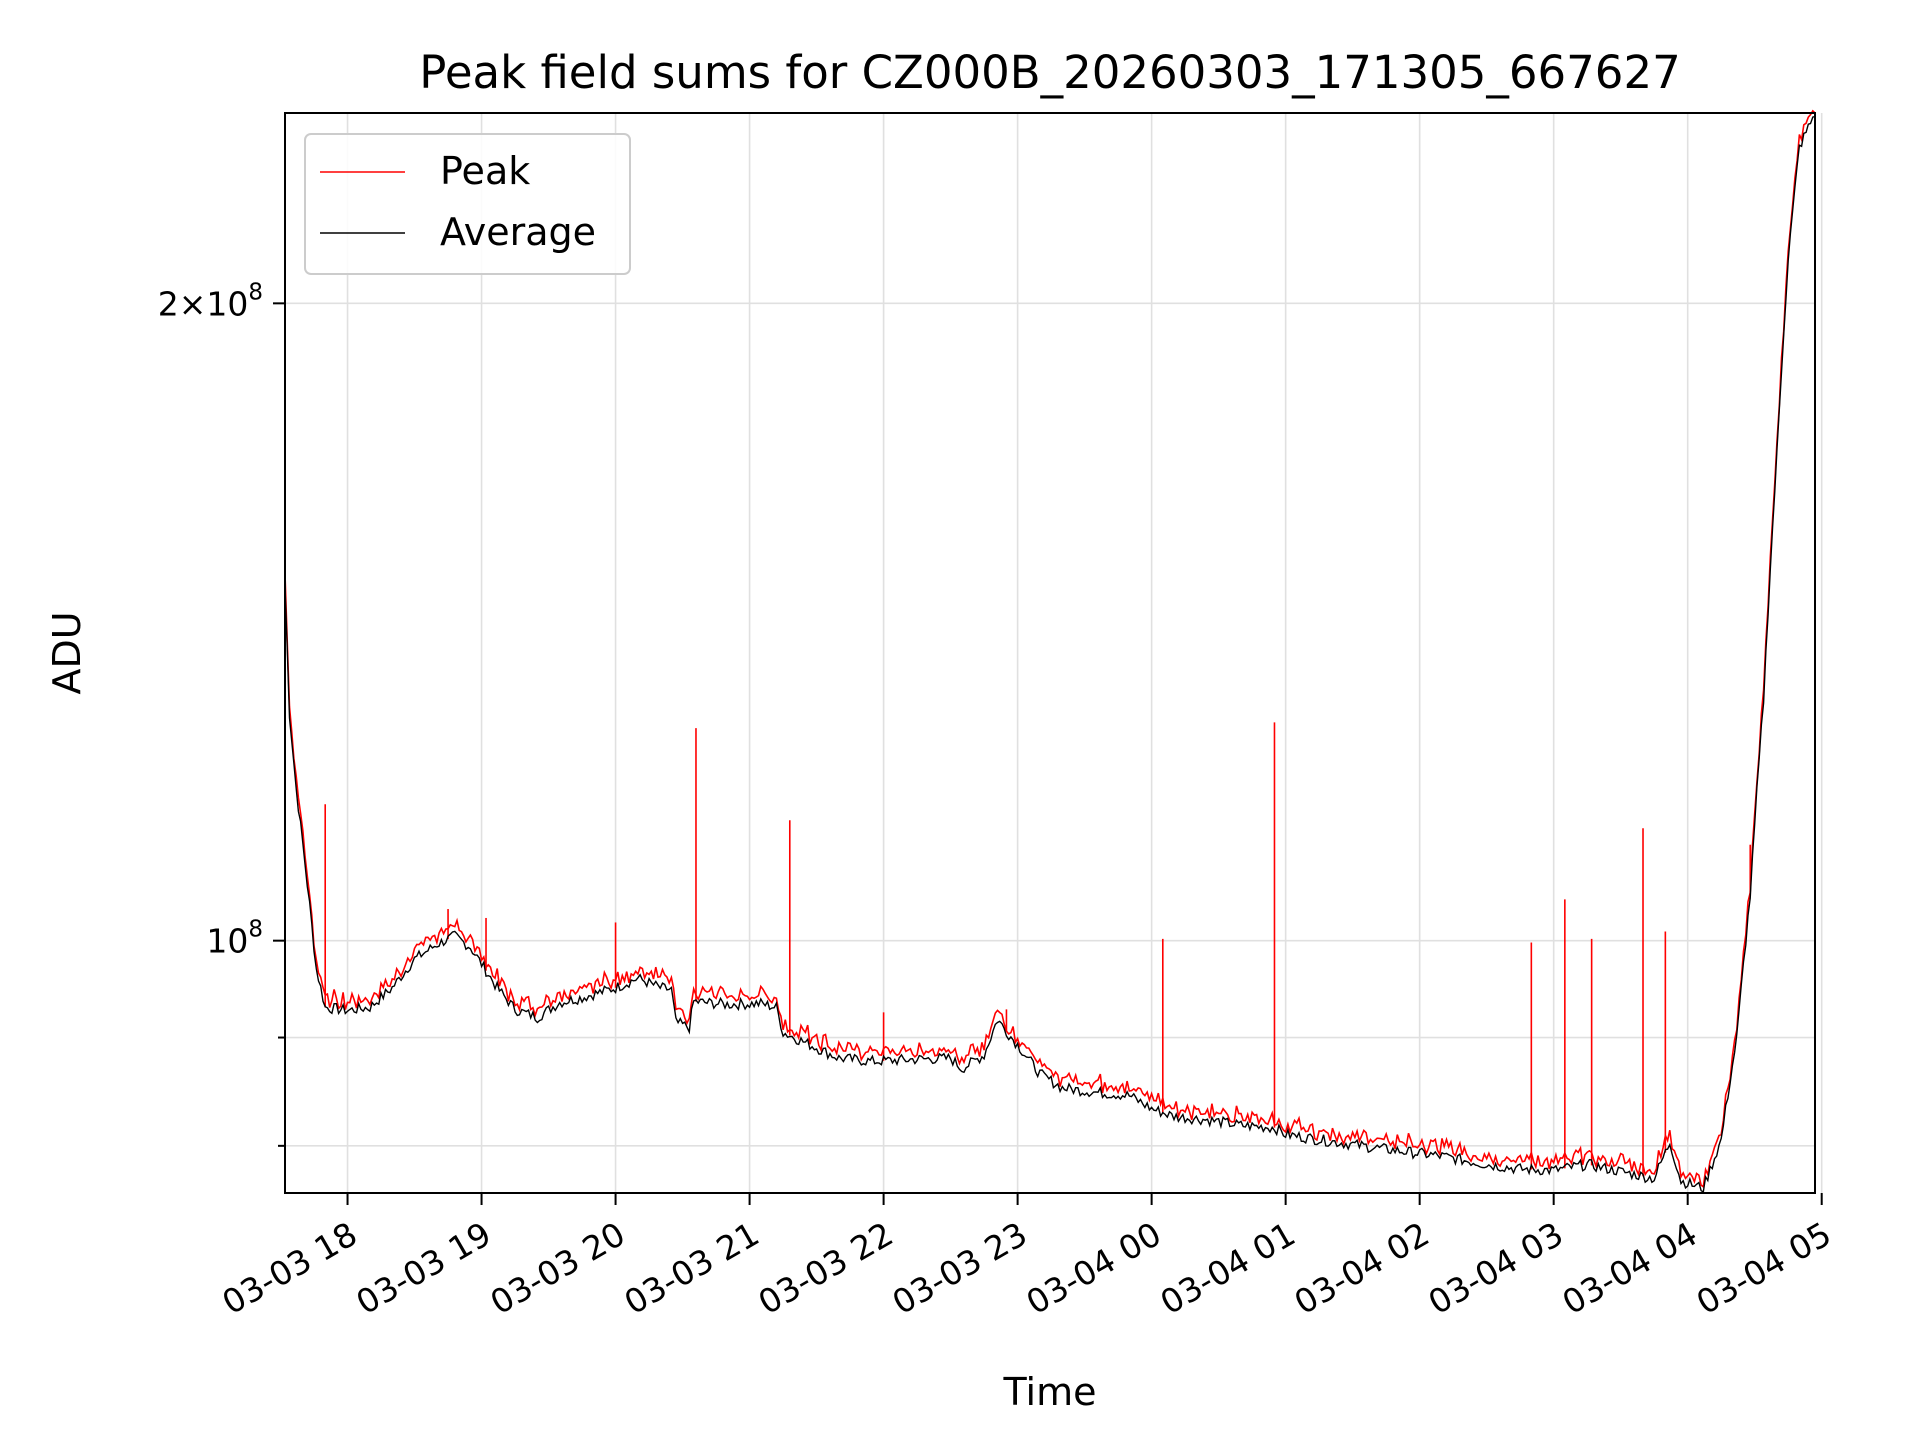 This screenshot has height=1440, width=1920. I want to click on x-tick-label: 03-04 03, so click(1496, 1268).